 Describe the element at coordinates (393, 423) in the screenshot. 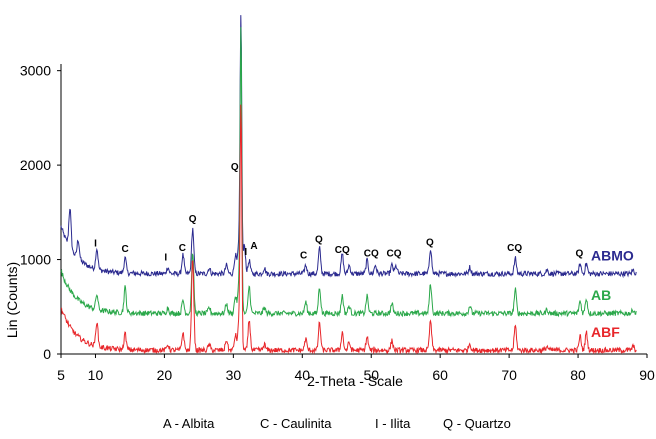

I see `legend-note-ilita: I - Ilita` at that location.